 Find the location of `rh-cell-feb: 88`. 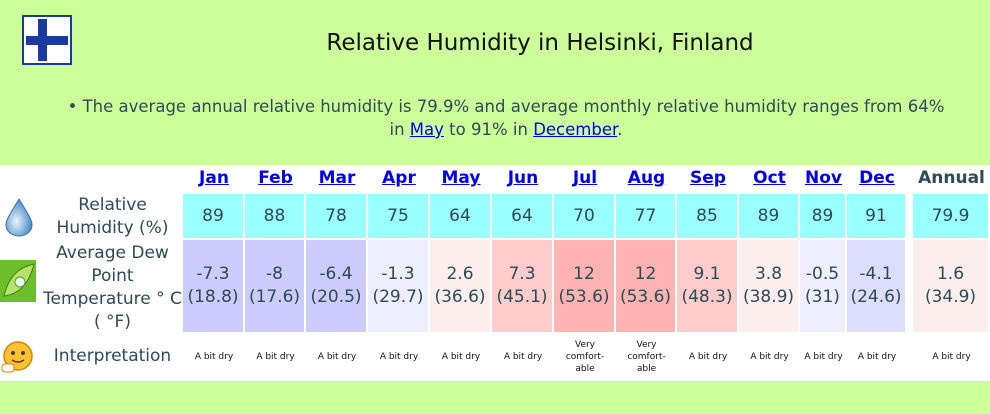

rh-cell-feb: 88 is located at coordinates (275, 216).